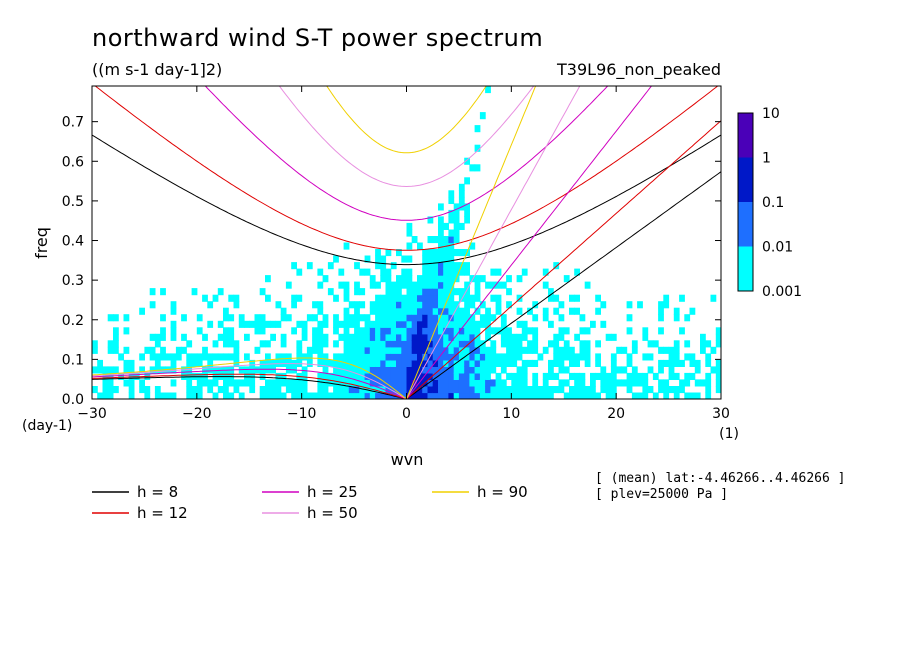 The image size is (904, 654). What do you see at coordinates (73, 162) in the screenshot?
I see `y-tick-label: 0.6` at bounding box center [73, 162].